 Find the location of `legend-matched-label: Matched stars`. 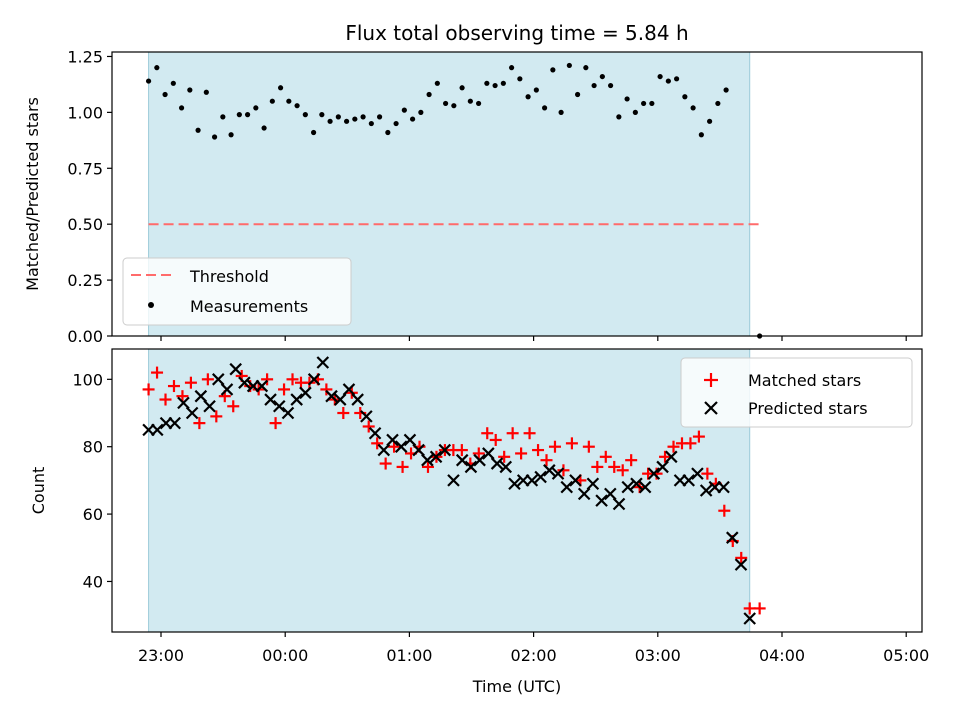

legend-matched-label: Matched stars is located at coordinates (804, 380).